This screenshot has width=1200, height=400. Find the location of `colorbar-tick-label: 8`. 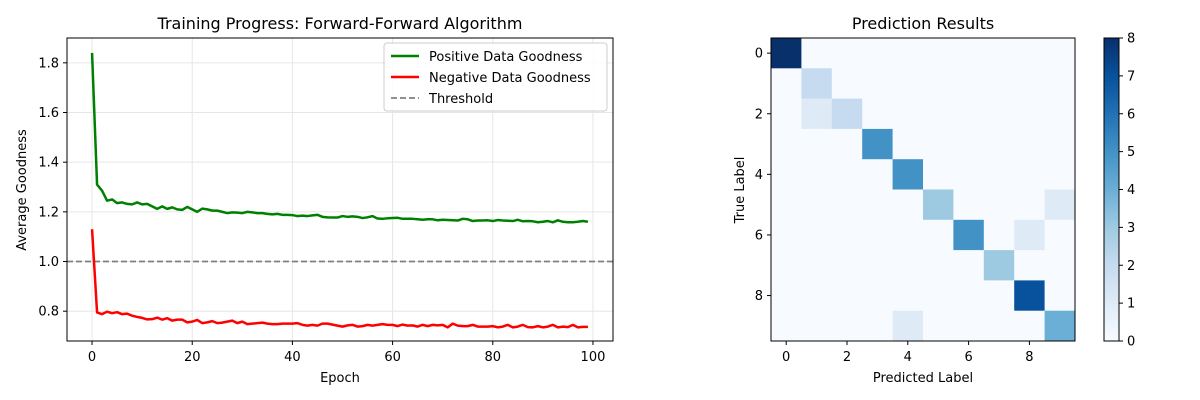

colorbar-tick-label: 8 is located at coordinates (1131, 39).